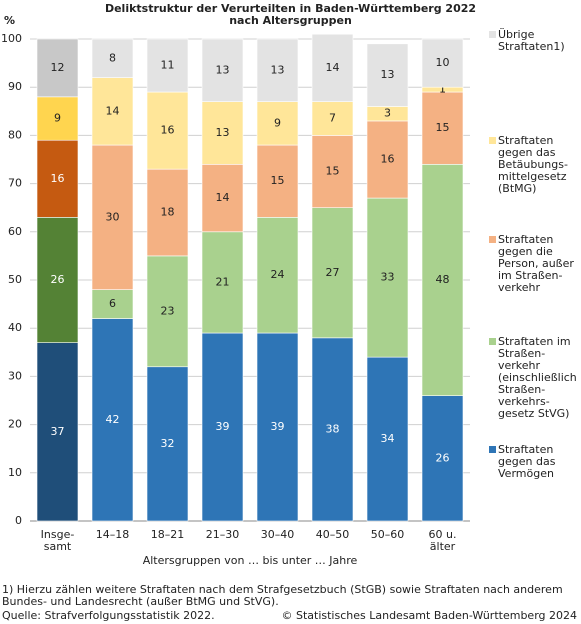 The width and height of the screenshot is (581, 624). I want to click on x-tick-label: 21–30, so click(222, 534).